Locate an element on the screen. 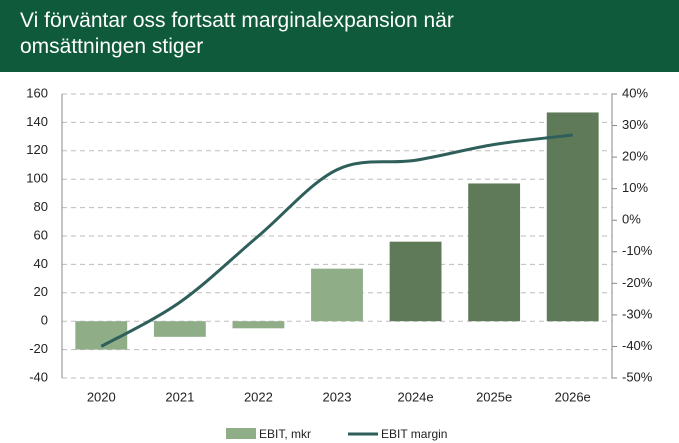 The height and width of the screenshot is (443, 679). y2-tick-label: -40% is located at coordinates (637, 345).